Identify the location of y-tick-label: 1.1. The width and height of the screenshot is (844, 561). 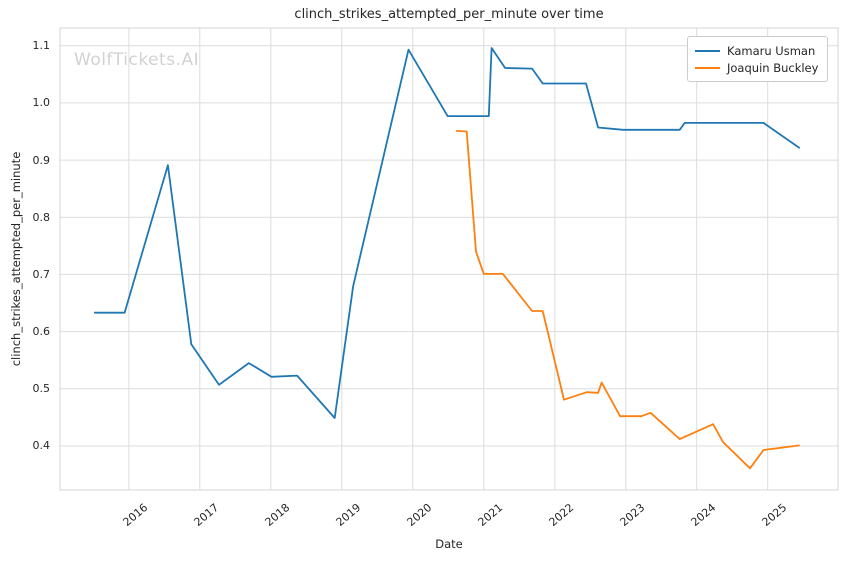
(41, 46).